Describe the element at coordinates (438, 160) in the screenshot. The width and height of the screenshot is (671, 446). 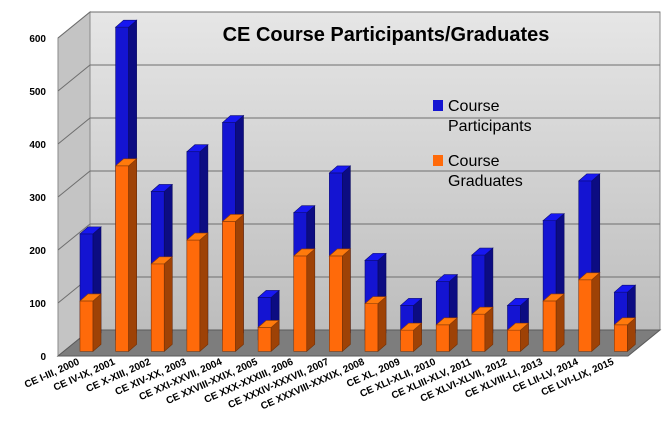
I see `legend-swatch-graduates` at that location.